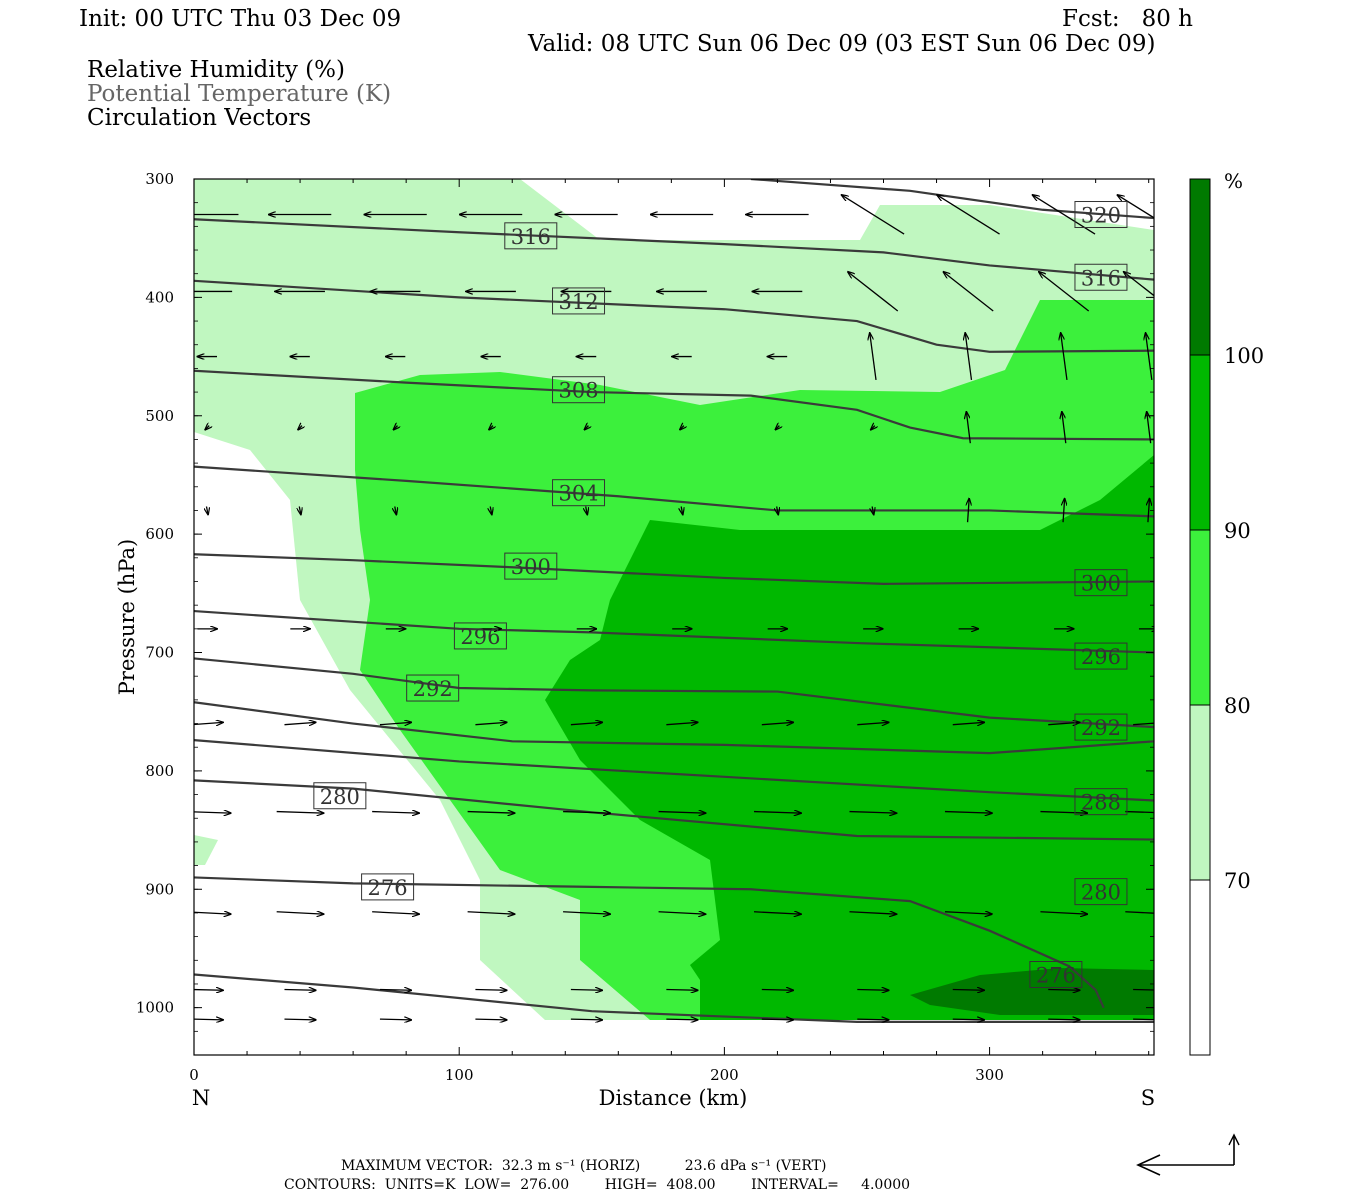  I want to click on x-end-label-south: S, so click(1148, 1098).